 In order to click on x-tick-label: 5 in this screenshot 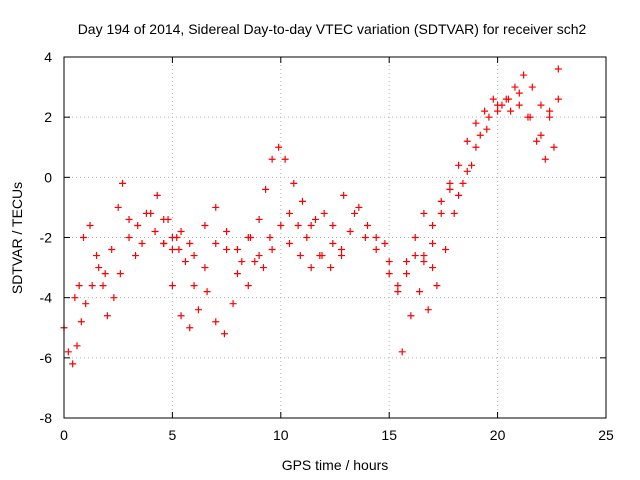, I will do `click(173, 435)`.